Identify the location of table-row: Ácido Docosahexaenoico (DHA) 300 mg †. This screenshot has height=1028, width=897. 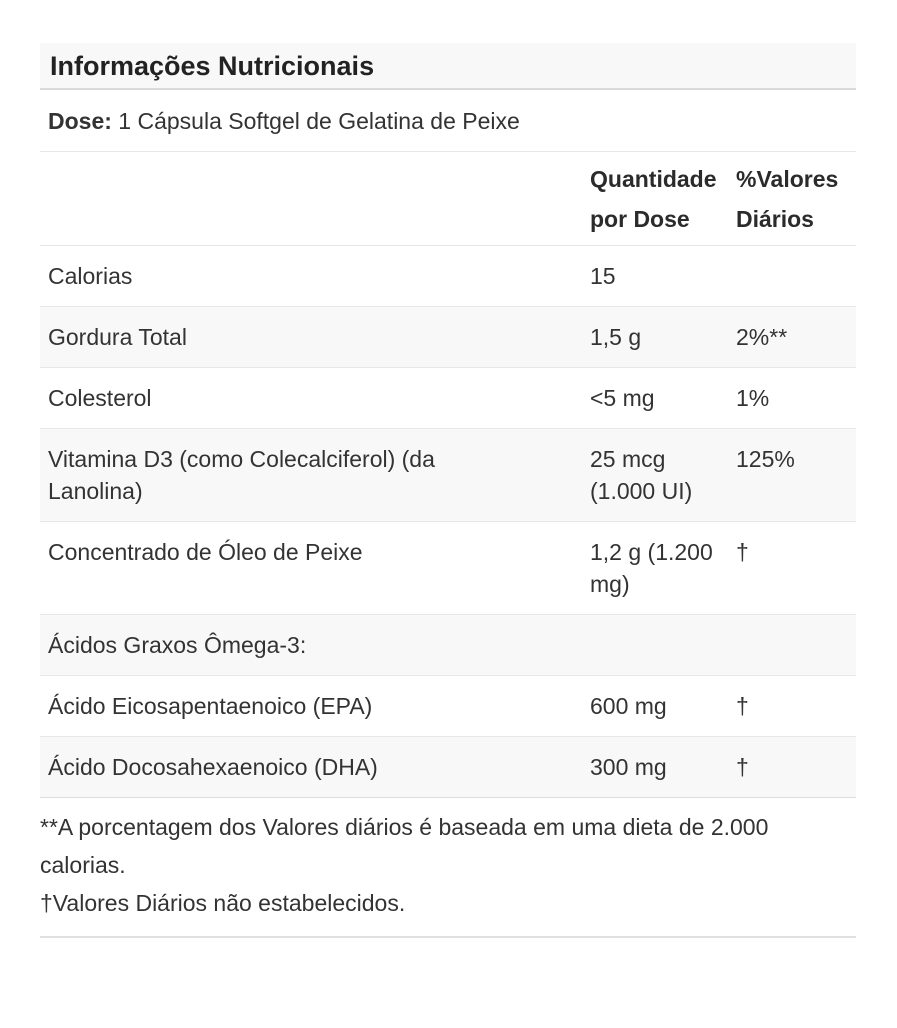
(448, 767).